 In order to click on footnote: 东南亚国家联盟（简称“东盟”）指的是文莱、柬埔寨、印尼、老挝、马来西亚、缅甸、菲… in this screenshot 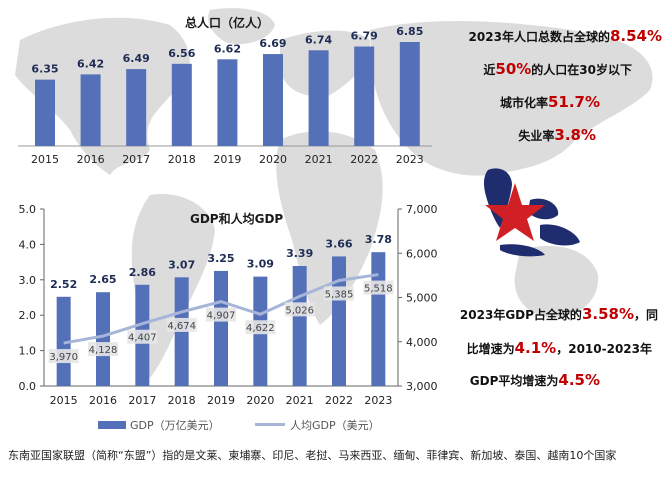, I will do `click(312, 455)`.